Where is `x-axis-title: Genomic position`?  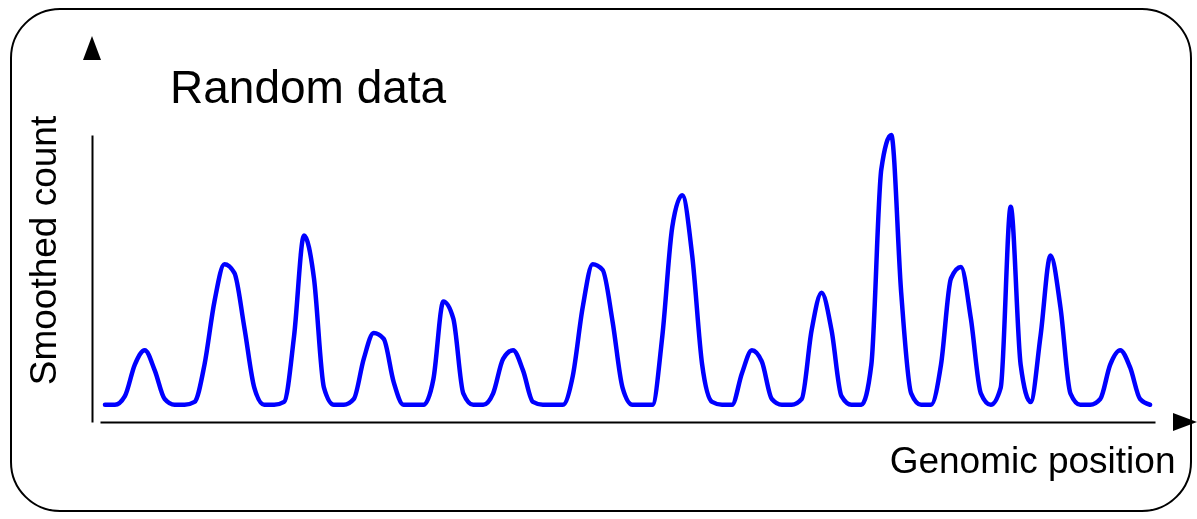
x-axis-title: Genomic position is located at coordinates (1032, 460).